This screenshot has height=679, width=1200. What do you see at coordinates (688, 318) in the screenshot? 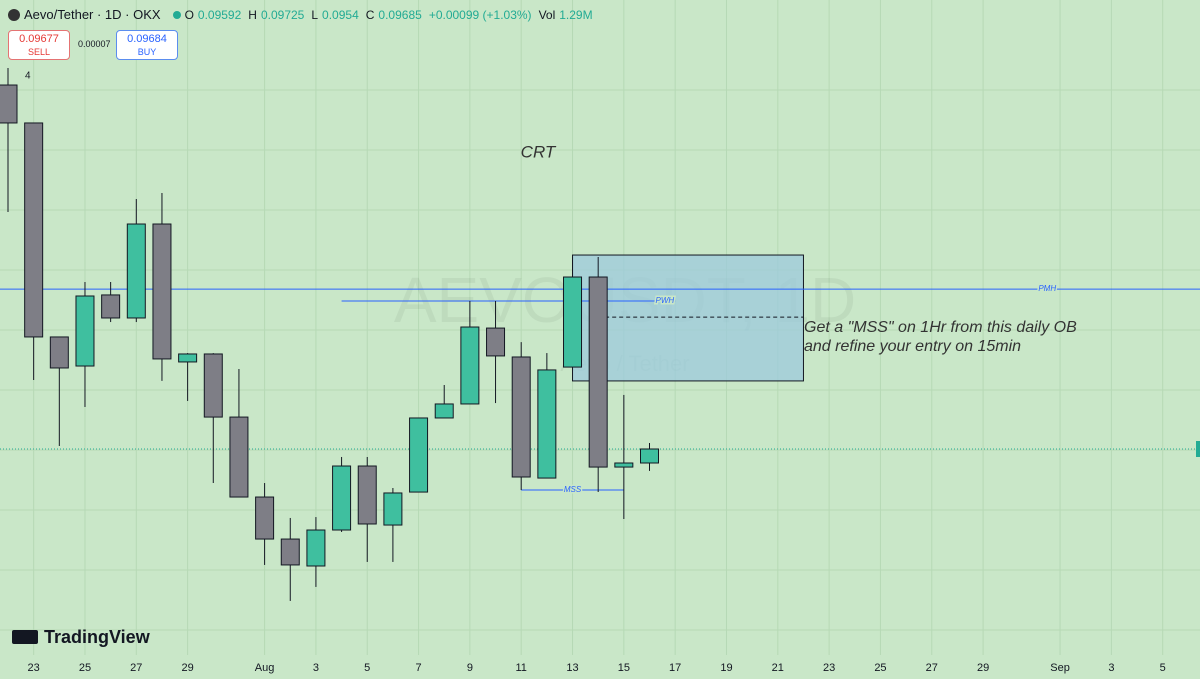
I see `order-block-zone` at bounding box center [688, 318].